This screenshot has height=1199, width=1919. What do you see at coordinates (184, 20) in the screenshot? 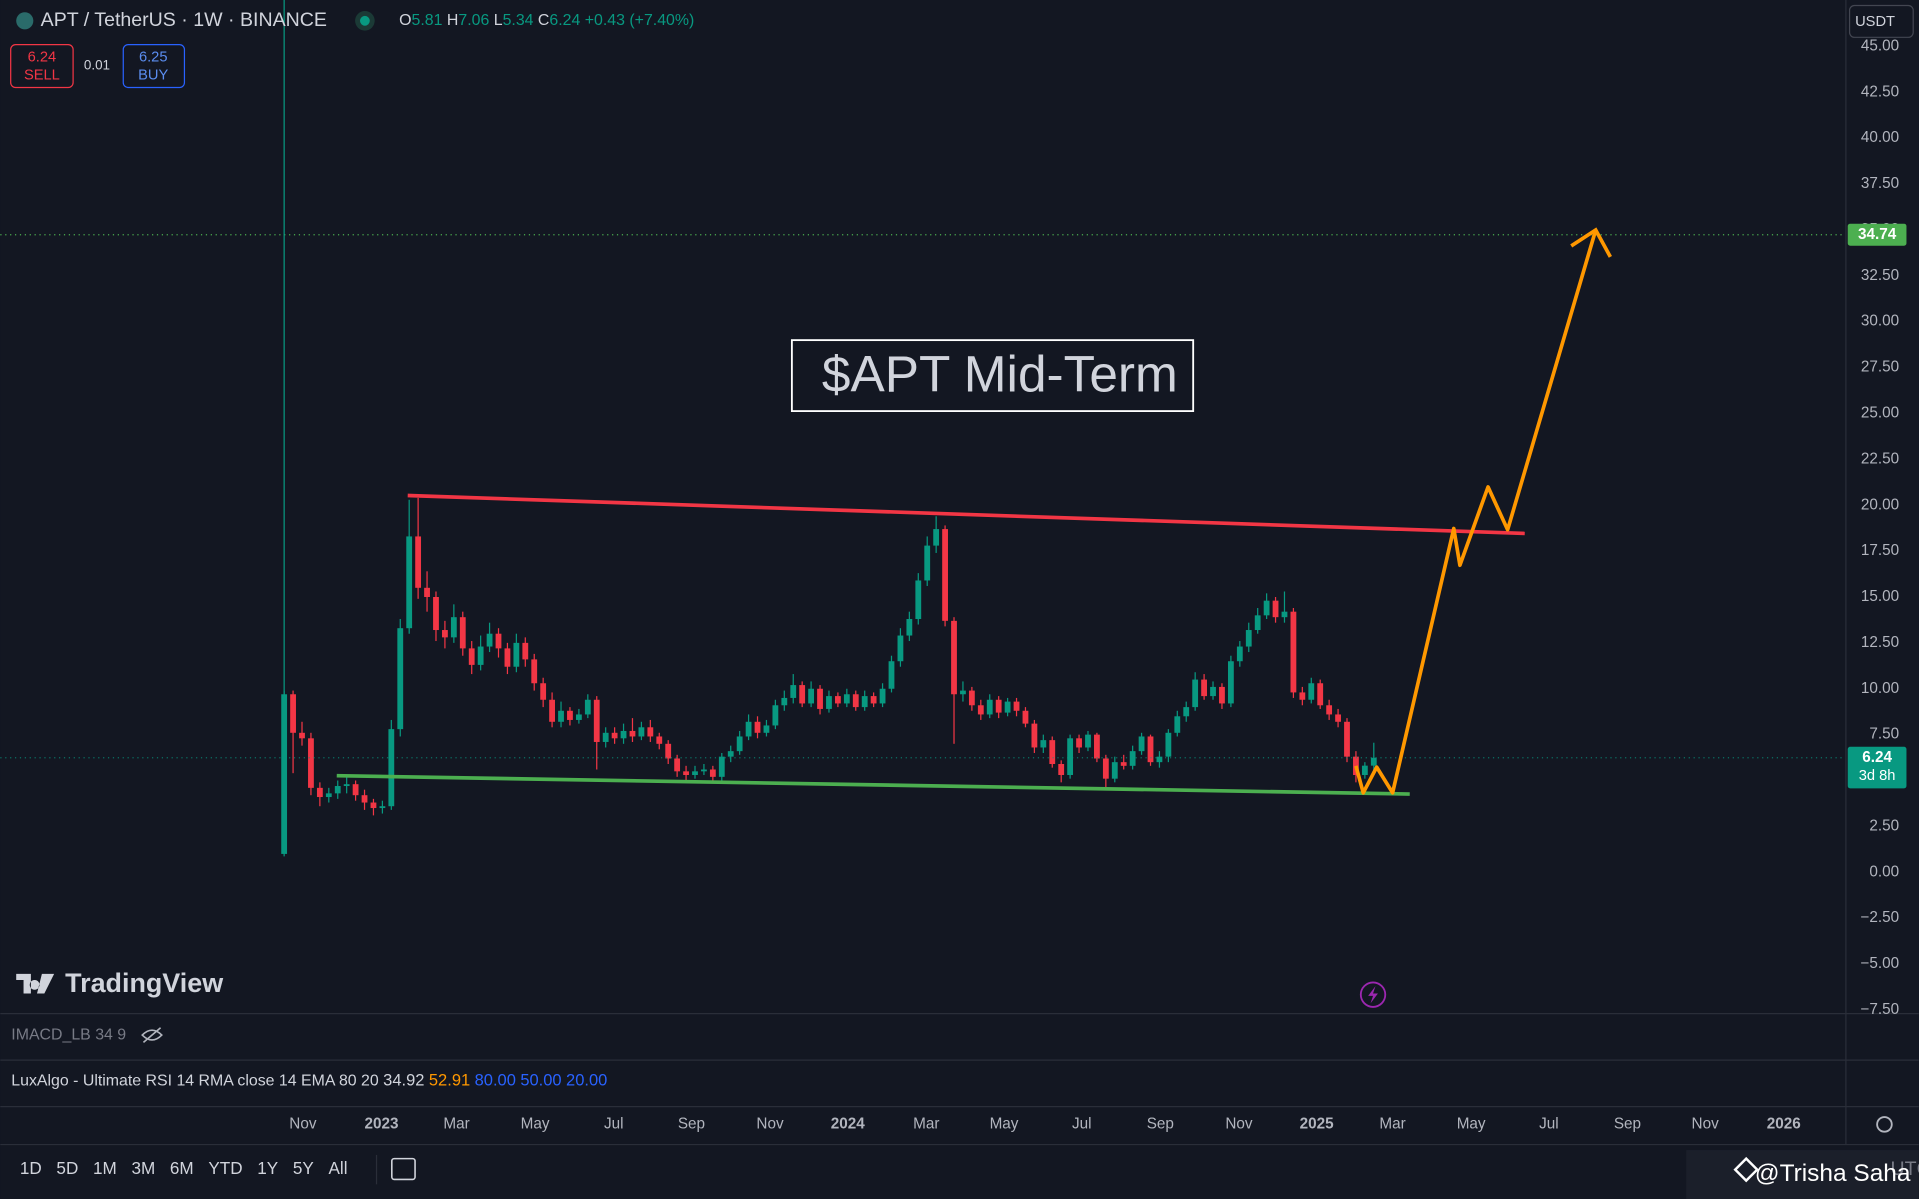
I see `symbol: APT / TetherUS · 1W · BINANCE` at bounding box center [184, 20].